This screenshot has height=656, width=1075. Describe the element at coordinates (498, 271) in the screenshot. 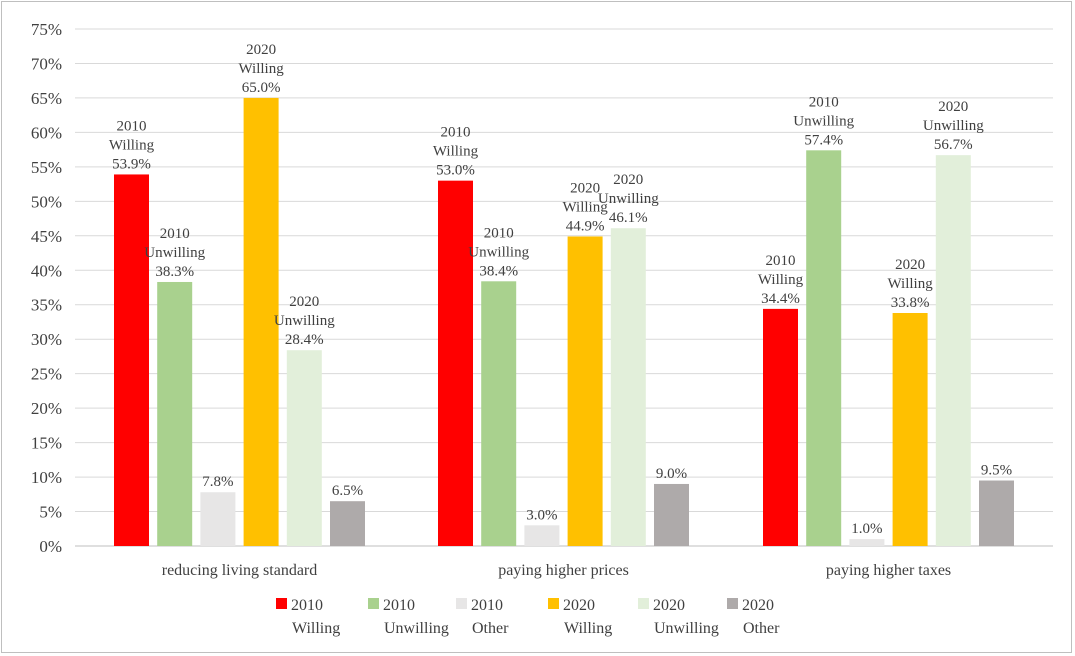

I see `data-label: 38.4%` at that location.